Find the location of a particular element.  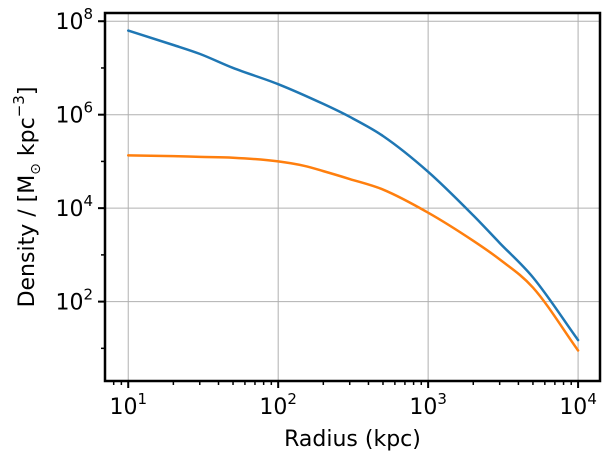

y-tick-label: 10⁸ is located at coordinates (74, 20).